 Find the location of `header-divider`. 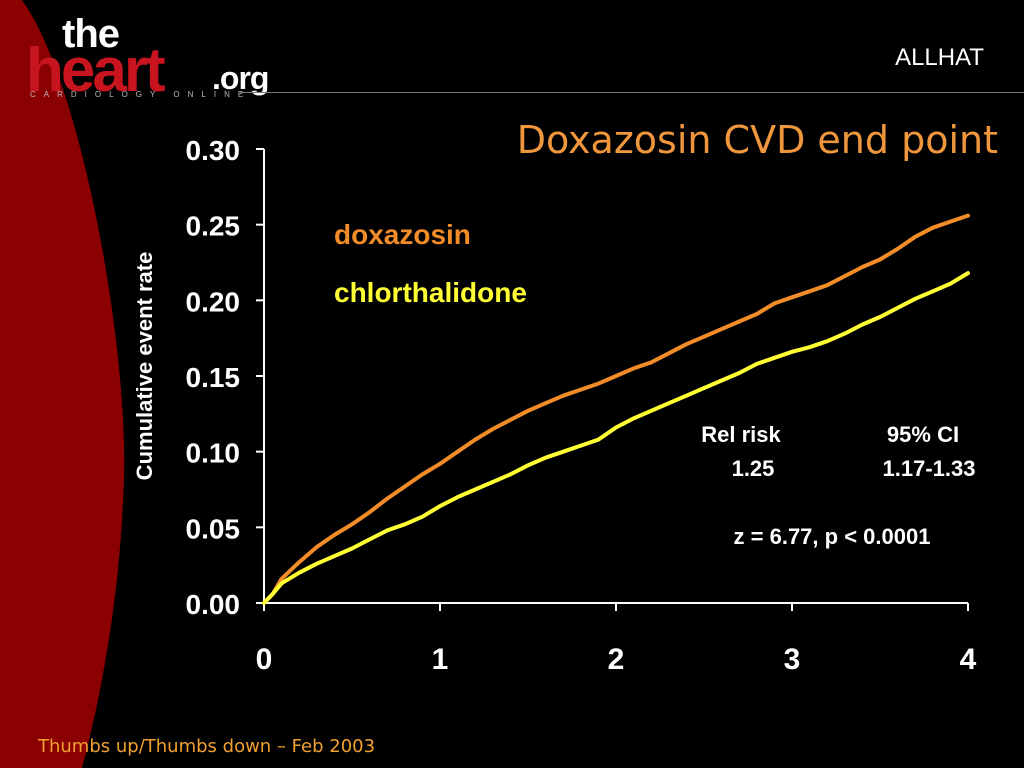

header-divider is located at coordinates (632, 92).